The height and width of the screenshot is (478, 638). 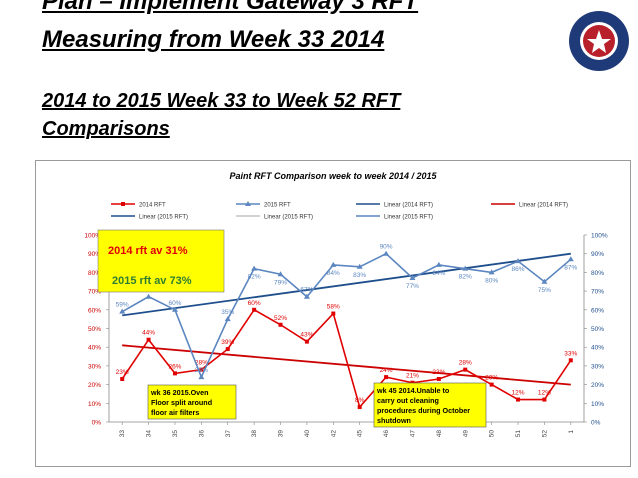 What do you see at coordinates (122, 372) in the screenshot?
I see `data-label: 23%` at bounding box center [122, 372].